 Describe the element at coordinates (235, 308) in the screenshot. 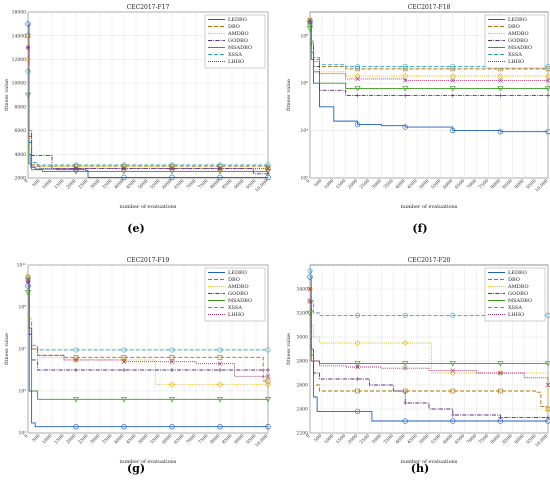

I see `legend-entry: XSSA` at that location.